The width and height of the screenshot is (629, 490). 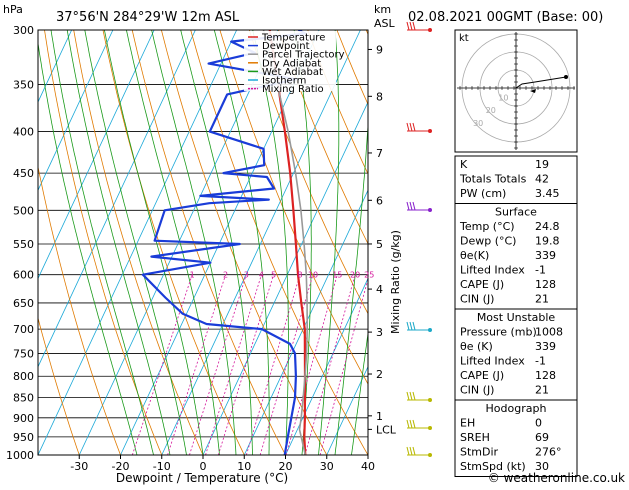 I want to click on pressure-tick-label: 750, so click(x=23, y=353).